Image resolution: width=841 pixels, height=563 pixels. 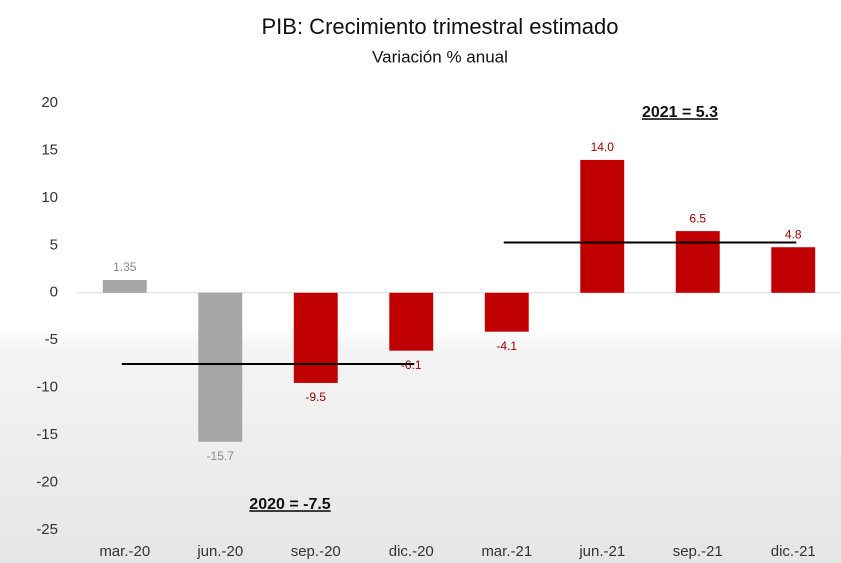 What do you see at coordinates (506, 346) in the screenshot?
I see `value-label: -4.1` at bounding box center [506, 346].